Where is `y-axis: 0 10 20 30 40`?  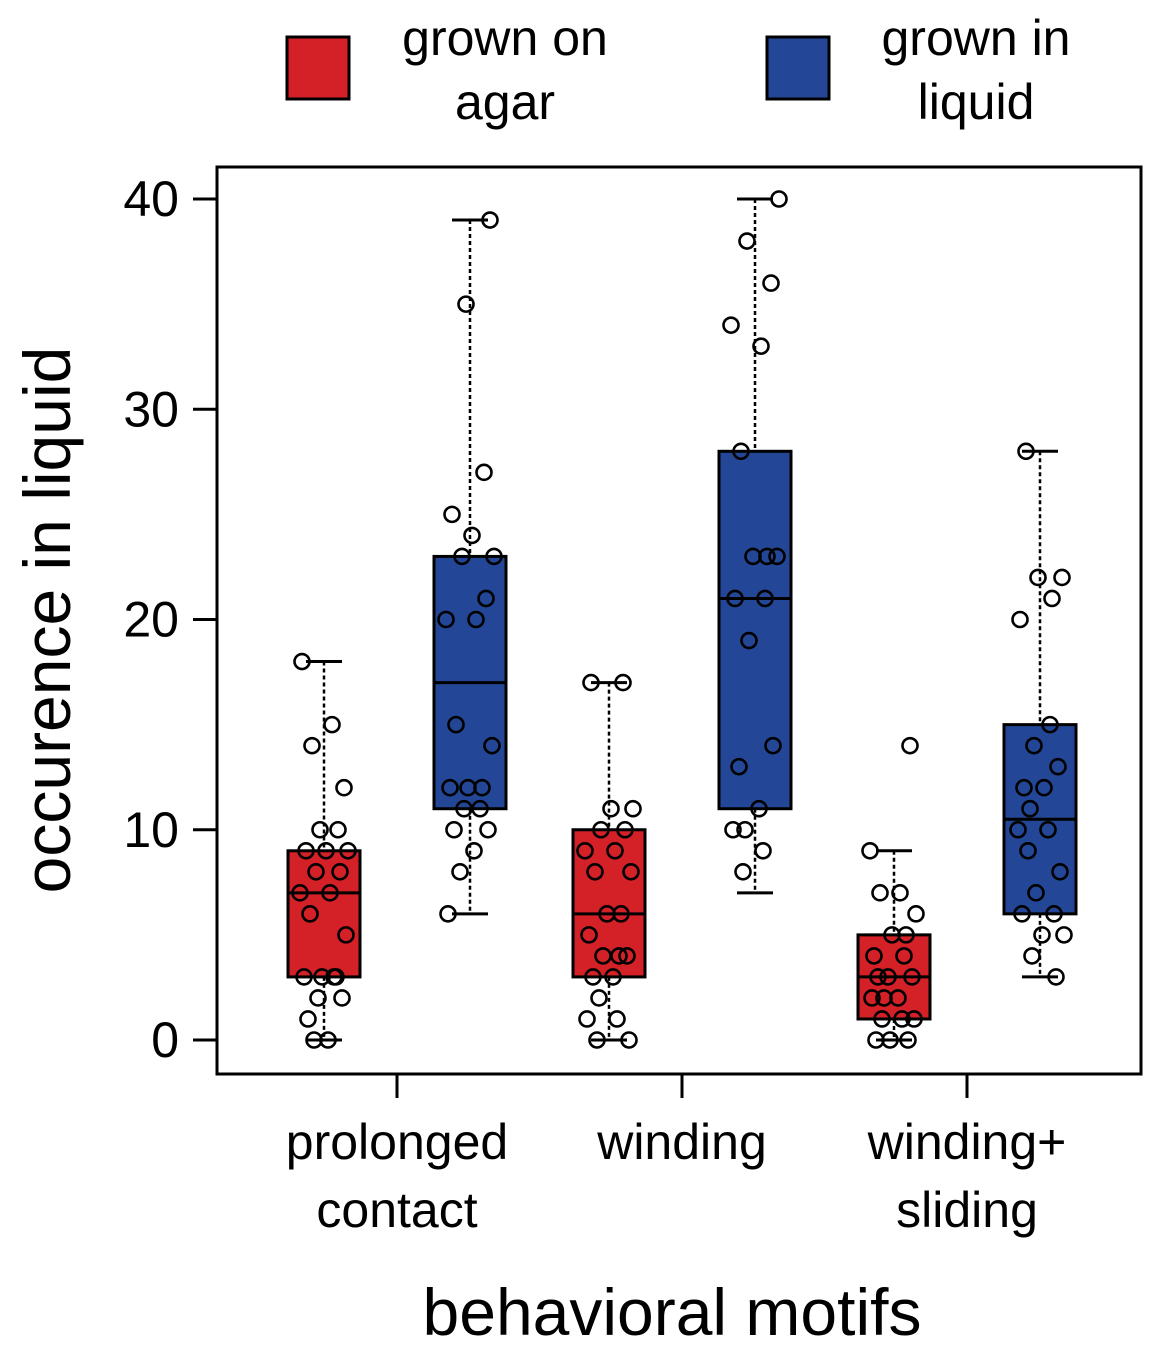
y-axis: 0 10 20 30 40 is located at coordinates (170, 619).